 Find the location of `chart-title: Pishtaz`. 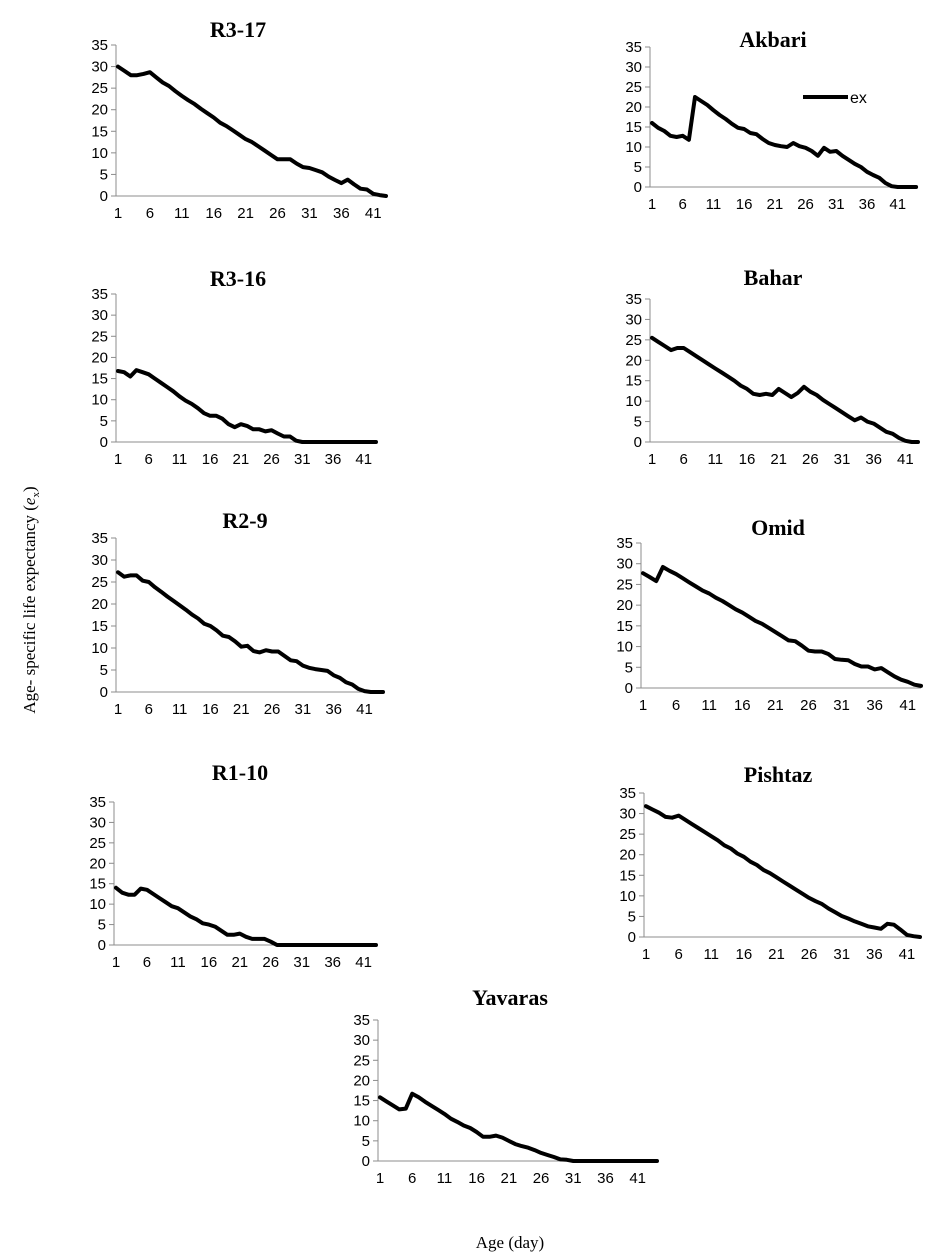

chart-title: Pishtaz is located at coordinates (778, 774).